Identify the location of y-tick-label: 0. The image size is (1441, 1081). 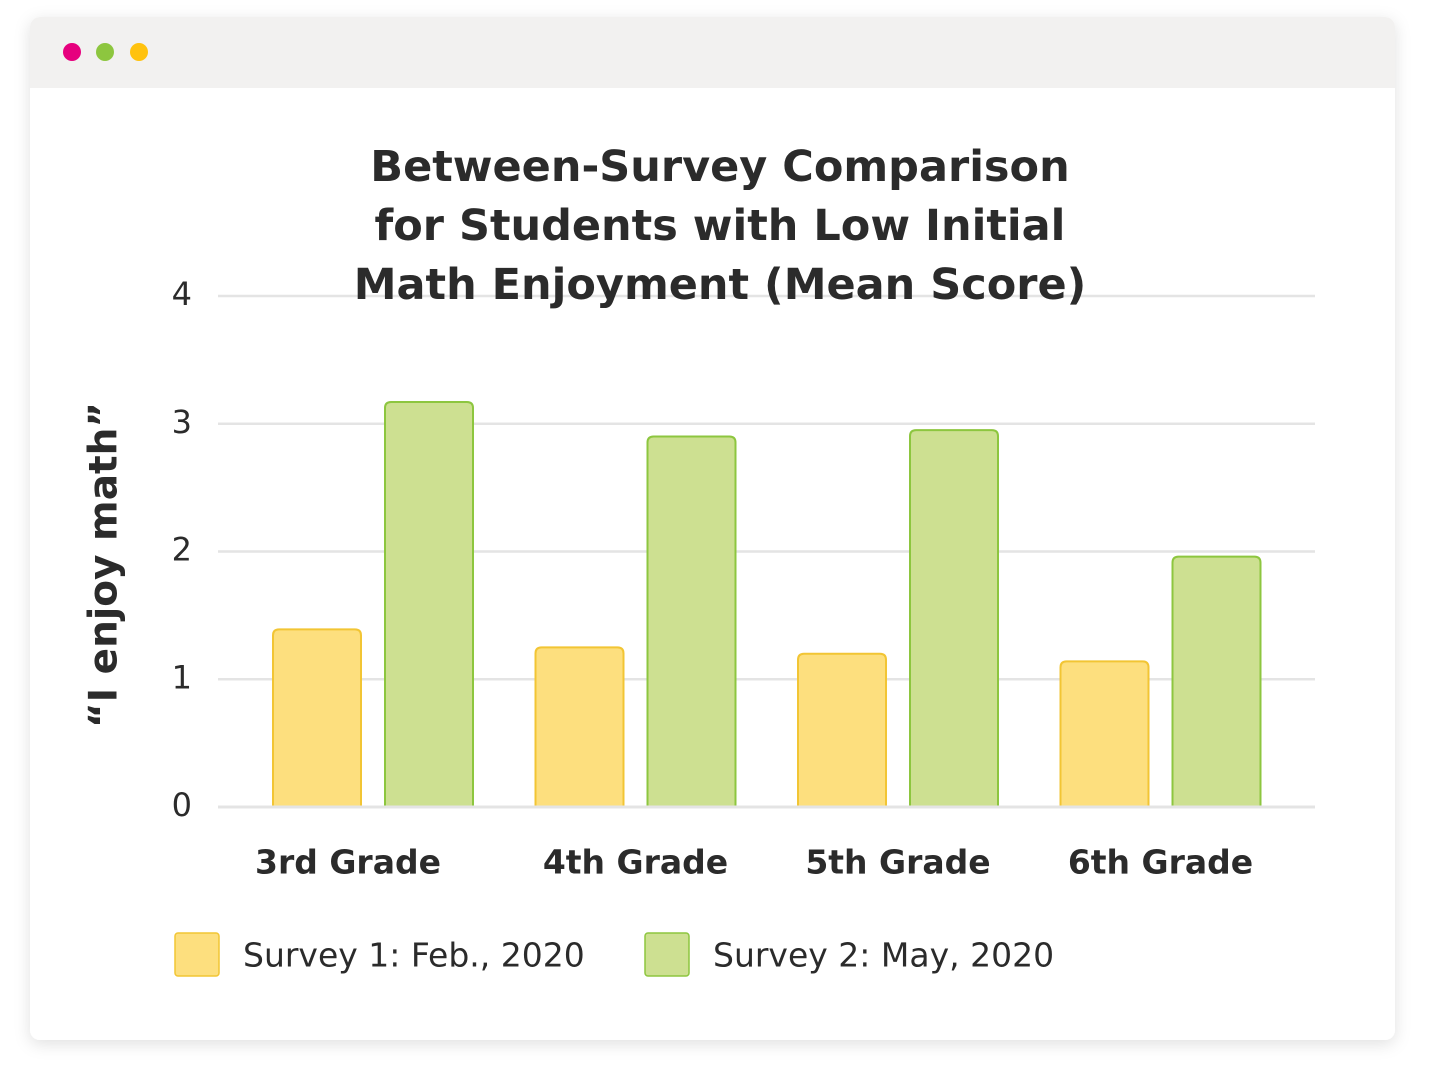
(182, 805).